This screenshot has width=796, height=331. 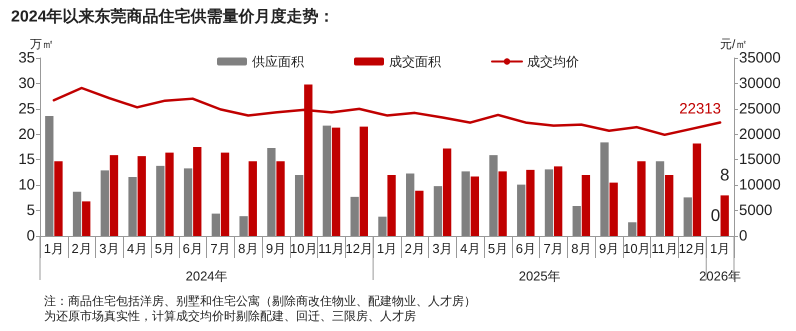 What do you see at coordinates (760, 109) in the screenshot?
I see `y2-tick-label: 25000` at bounding box center [760, 109].